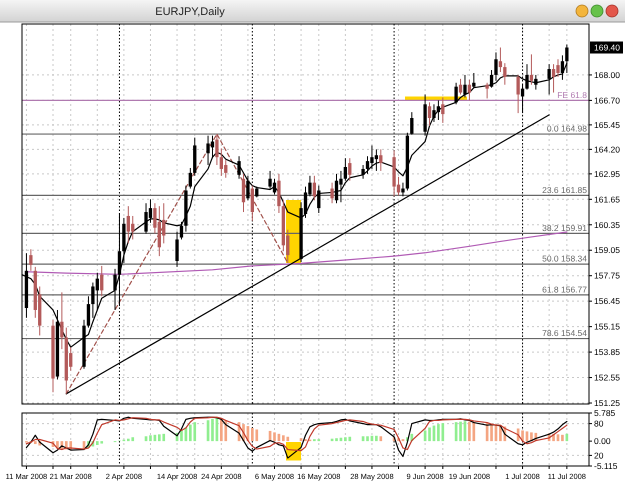 The image size is (625, 487). I want to click on chart-title: EURJPY,Daily, so click(190, 12).